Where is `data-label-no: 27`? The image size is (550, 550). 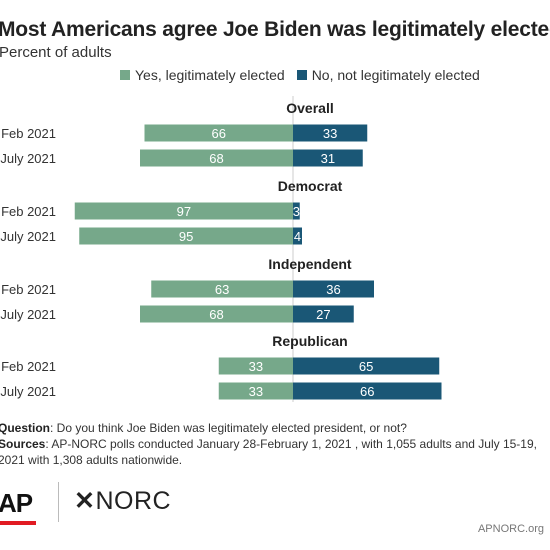 data-label-no: 27 is located at coordinates (323, 314).